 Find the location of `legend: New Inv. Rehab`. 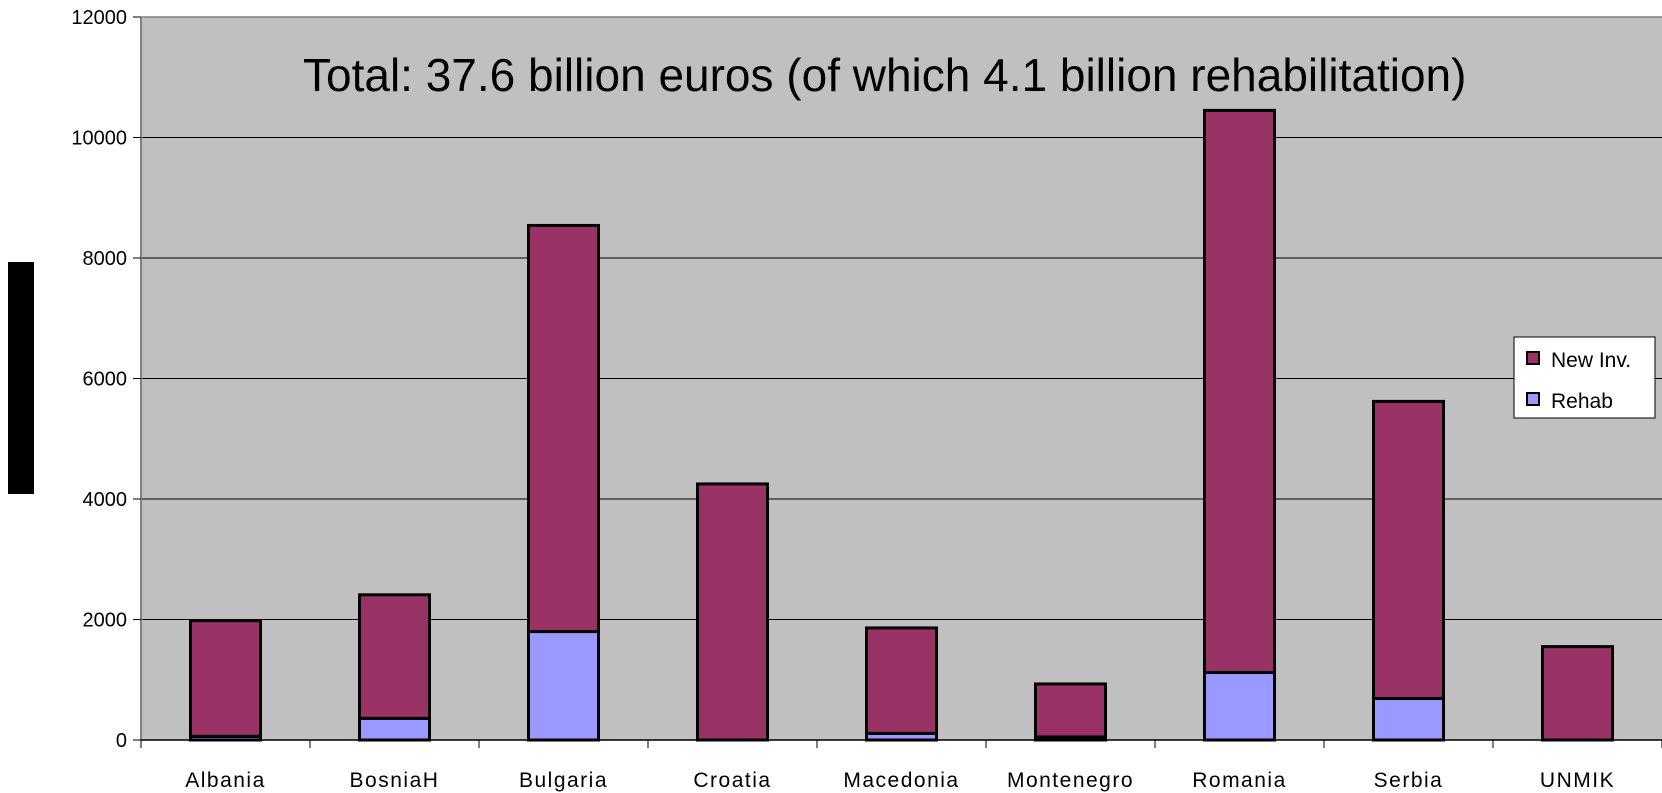

legend: New Inv. Rehab is located at coordinates (1584, 377).